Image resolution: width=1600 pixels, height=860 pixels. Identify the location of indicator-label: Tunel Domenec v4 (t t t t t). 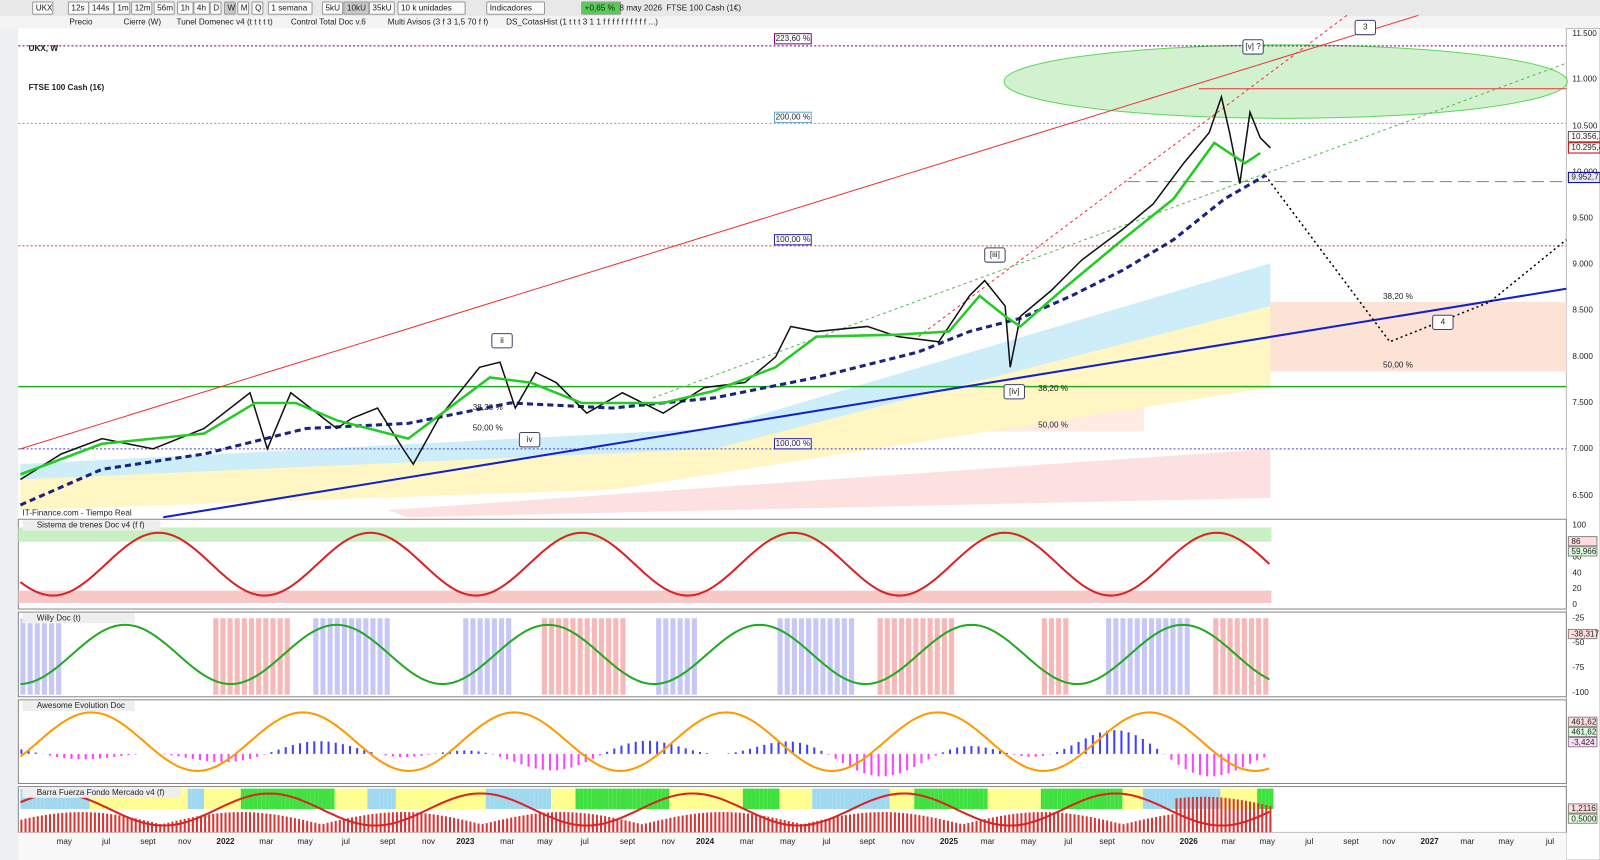
(225, 22).